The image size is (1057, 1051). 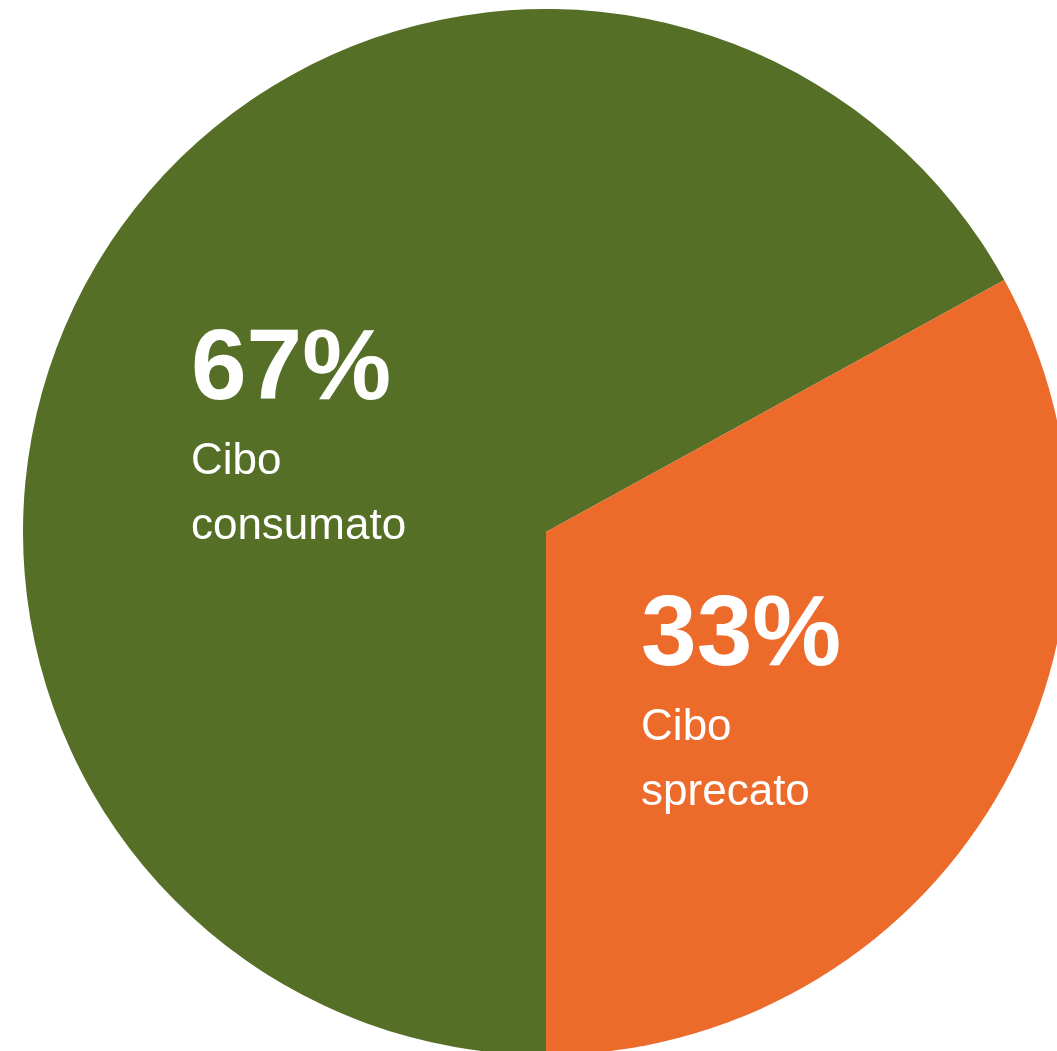 What do you see at coordinates (291, 363) in the screenshot?
I see `data-label: 67%` at bounding box center [291, 363].